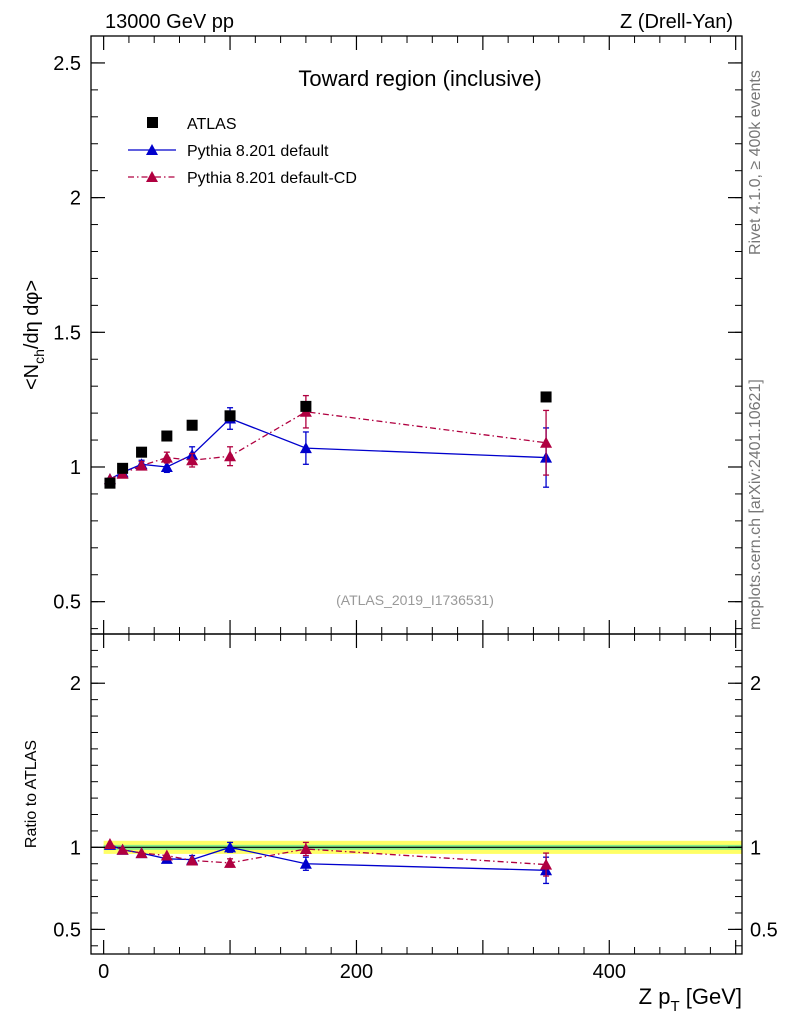  Describe the element at coordinates (755, 848) in the screenshot. I see `y-tick-label-right: 1` at that location.